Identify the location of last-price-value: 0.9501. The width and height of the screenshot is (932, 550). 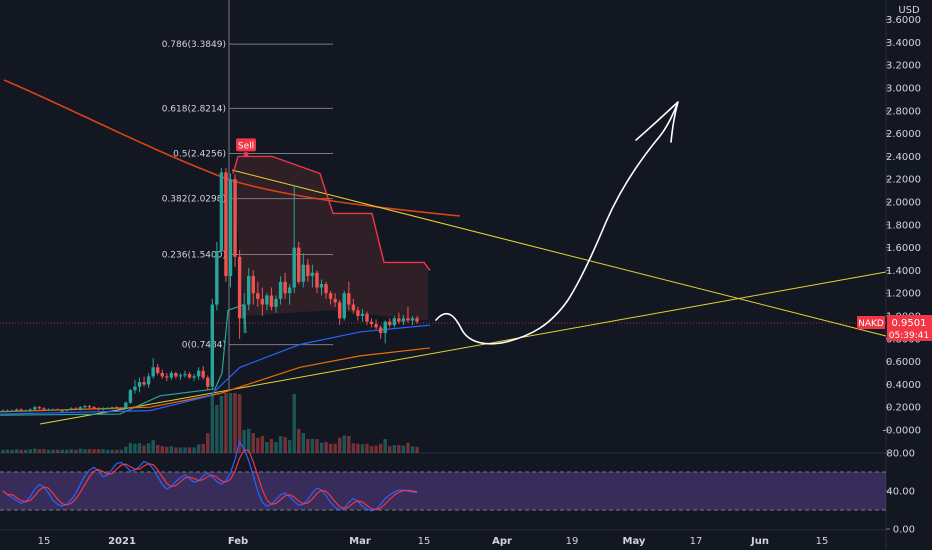
(909, 323).